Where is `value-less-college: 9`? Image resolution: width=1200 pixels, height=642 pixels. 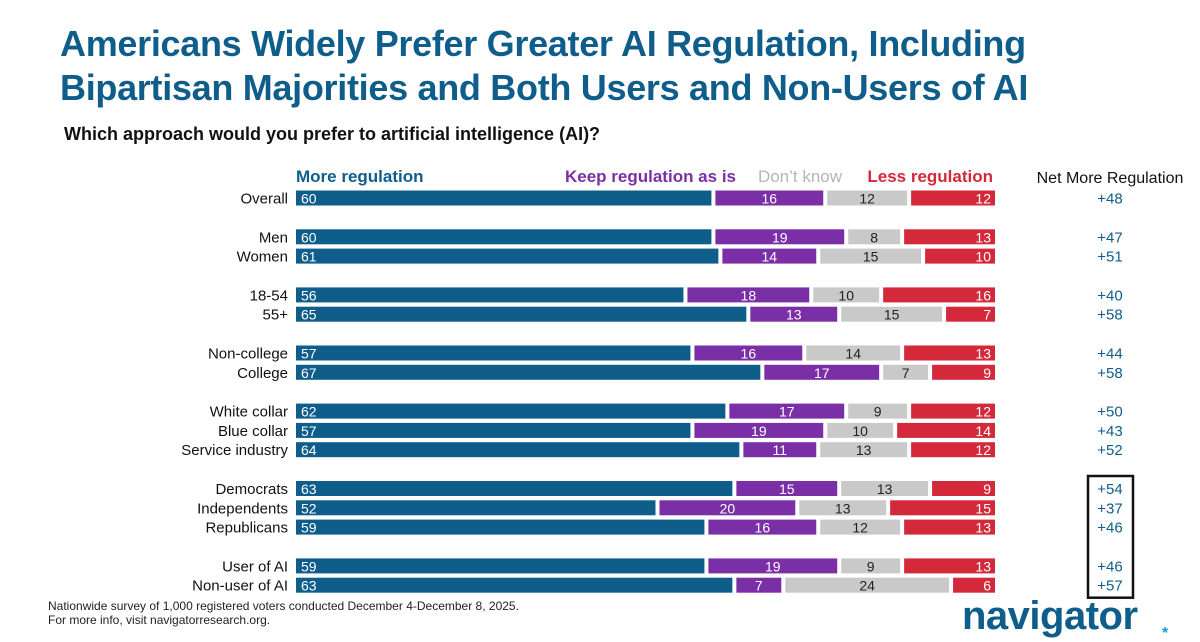 value-less-college: 9 is located at coordinates (987, 373).